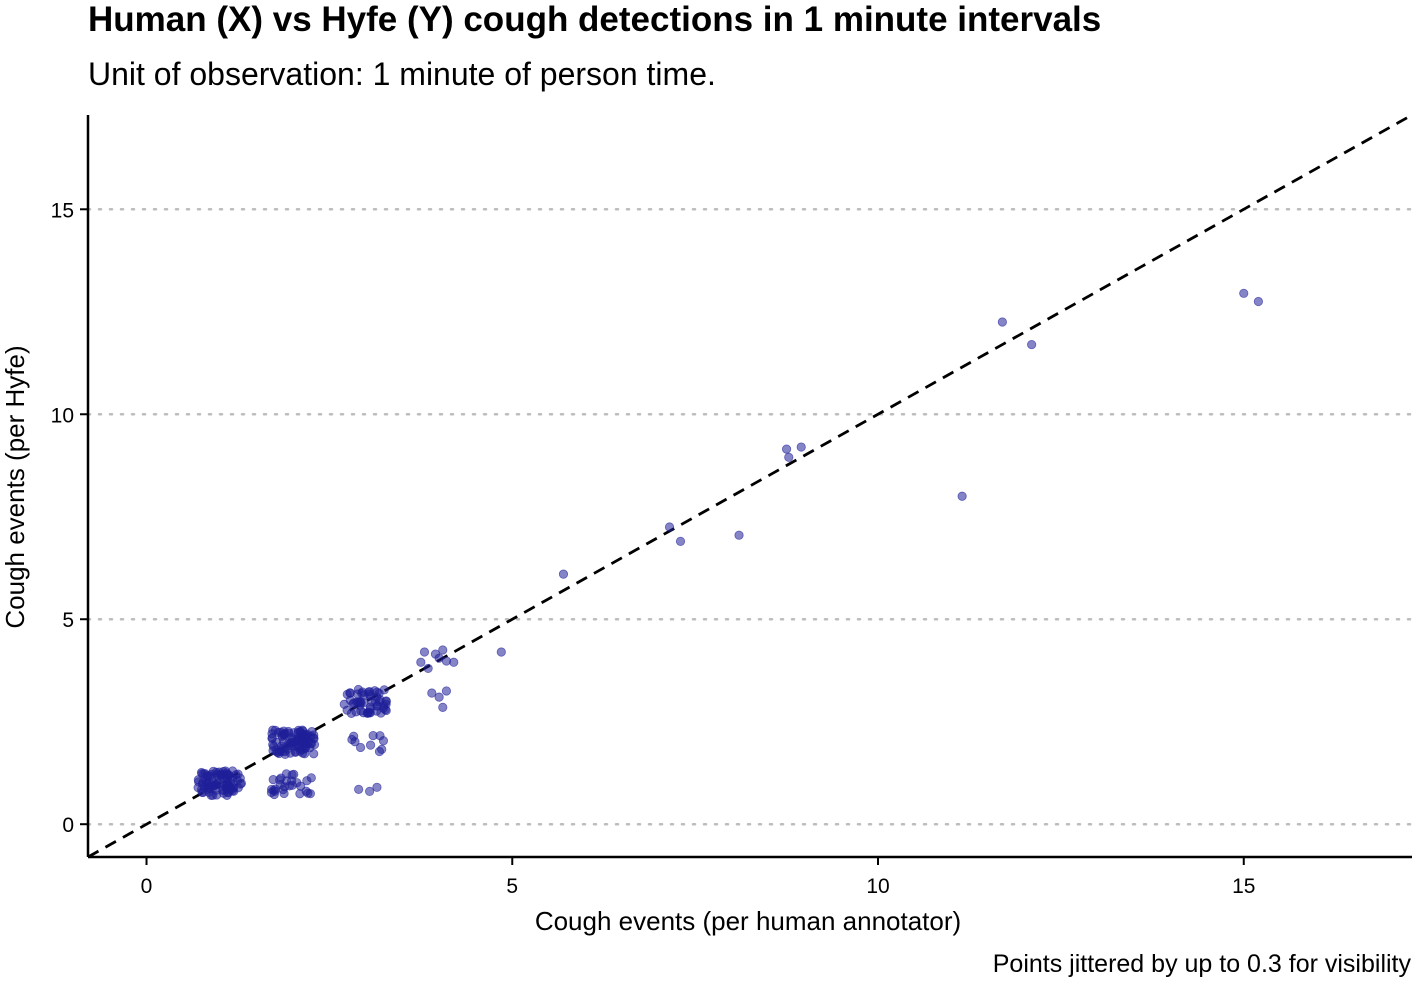 The width and height of the screenshot is (1417, 985). What do you see at coordinates (1243, 886) in the screenshot?
I see `x-tick-label-15: 15` at bounding box center [1243, 886].